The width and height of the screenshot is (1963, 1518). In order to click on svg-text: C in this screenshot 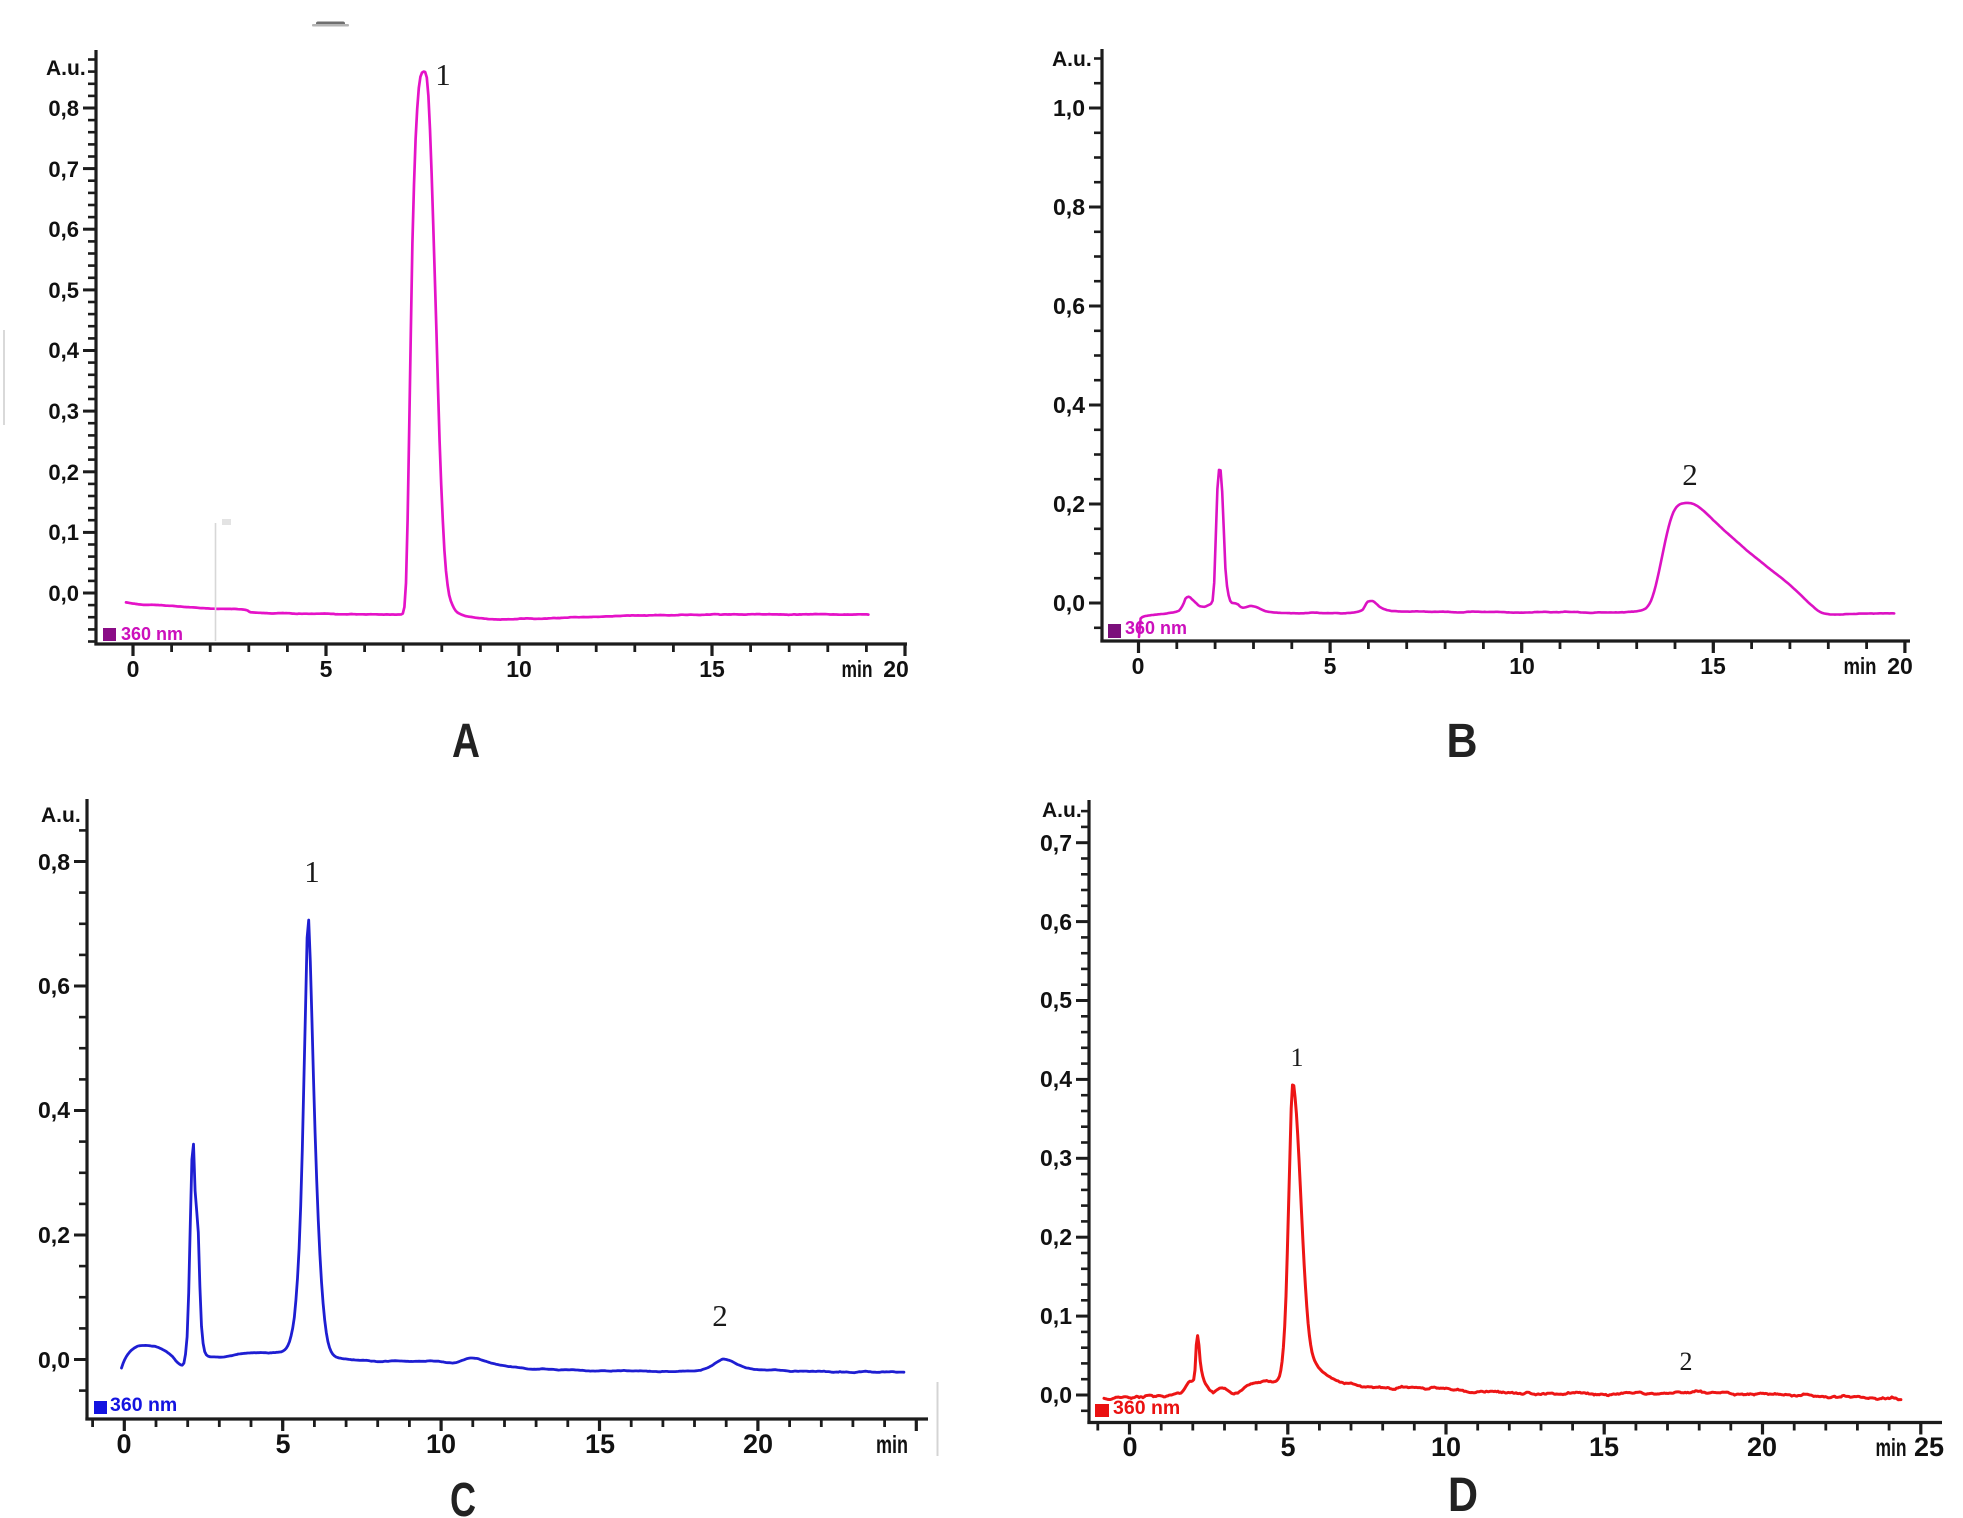, I will do `click(463, 1496)`.